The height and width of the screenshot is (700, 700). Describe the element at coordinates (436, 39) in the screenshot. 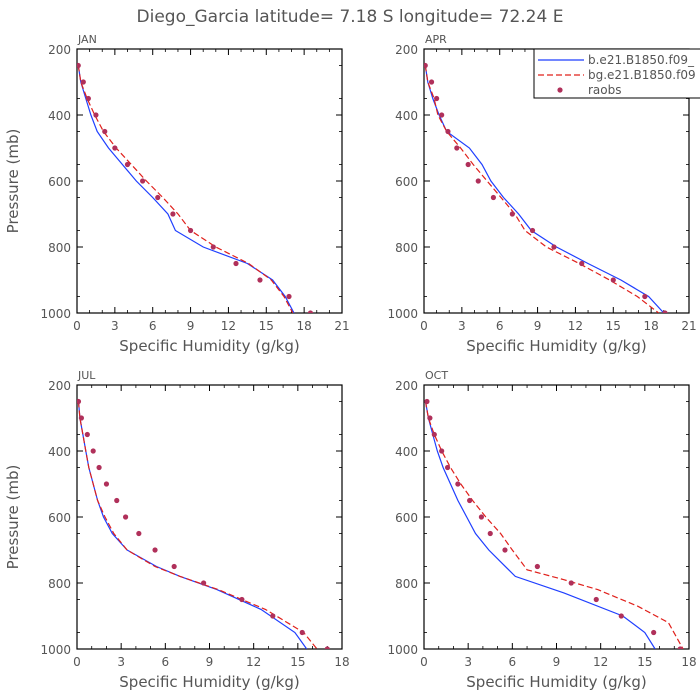

I see `panel-title: APR` at that location.